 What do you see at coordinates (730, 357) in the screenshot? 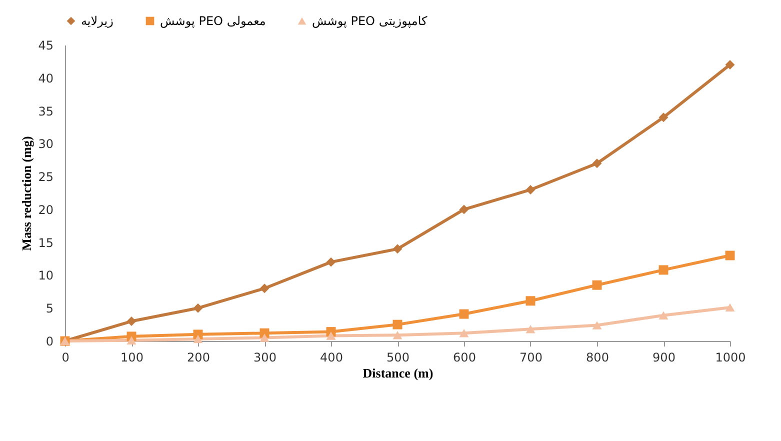
I see `x-tick-label: 1000` at bounding box center [730, 357].